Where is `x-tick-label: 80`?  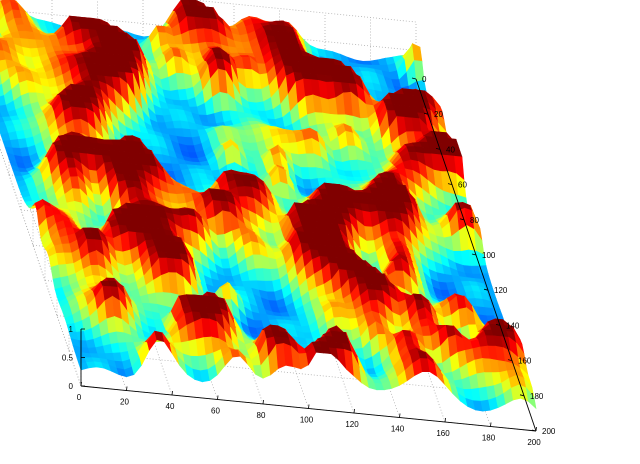
x-tick-label: 80 is located at coordinates (261, 415).